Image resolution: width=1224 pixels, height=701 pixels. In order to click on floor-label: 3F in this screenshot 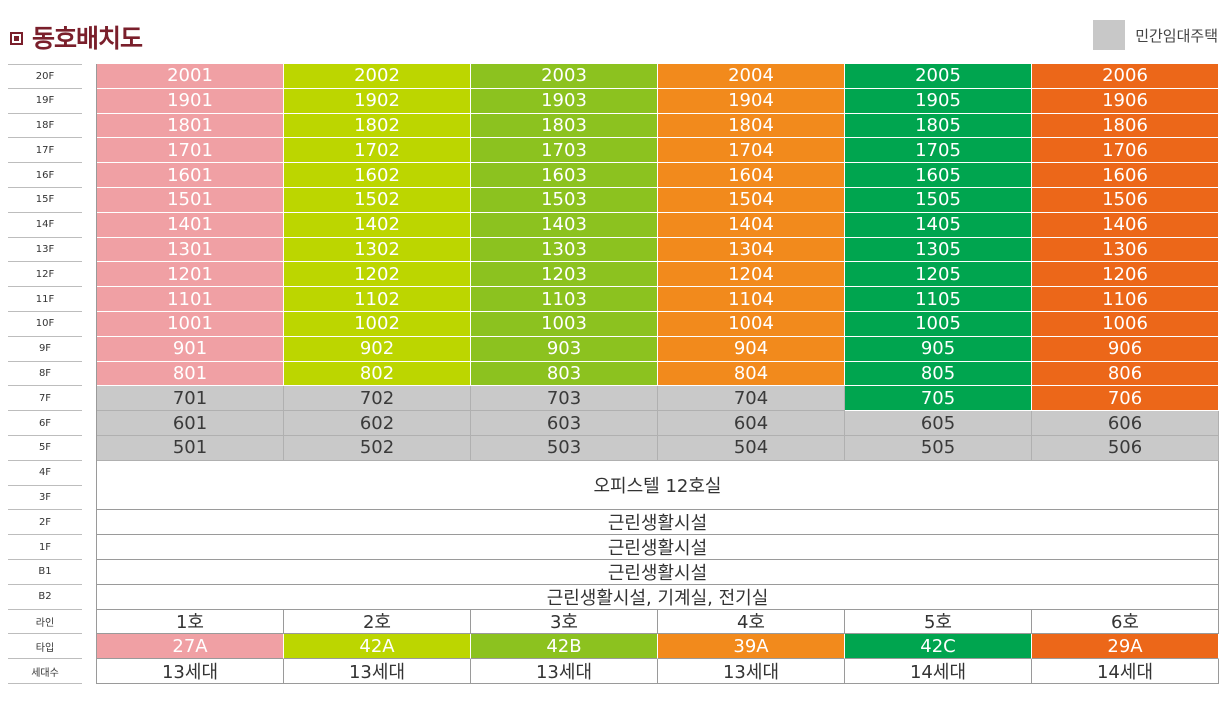, I will do `click(45, 498)`.